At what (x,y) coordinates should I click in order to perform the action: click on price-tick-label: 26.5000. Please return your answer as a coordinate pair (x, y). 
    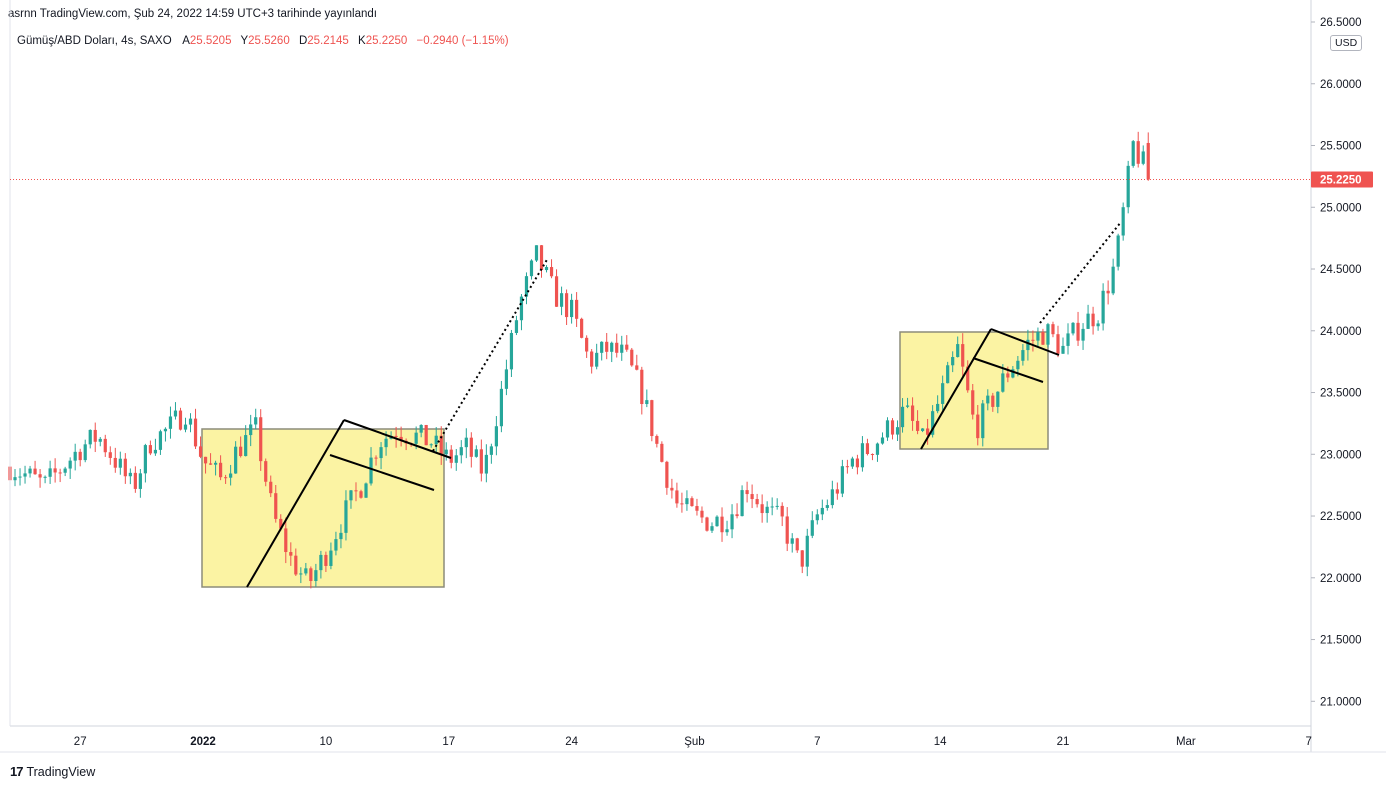
    Looking at the image, I should click on (1341, 23).